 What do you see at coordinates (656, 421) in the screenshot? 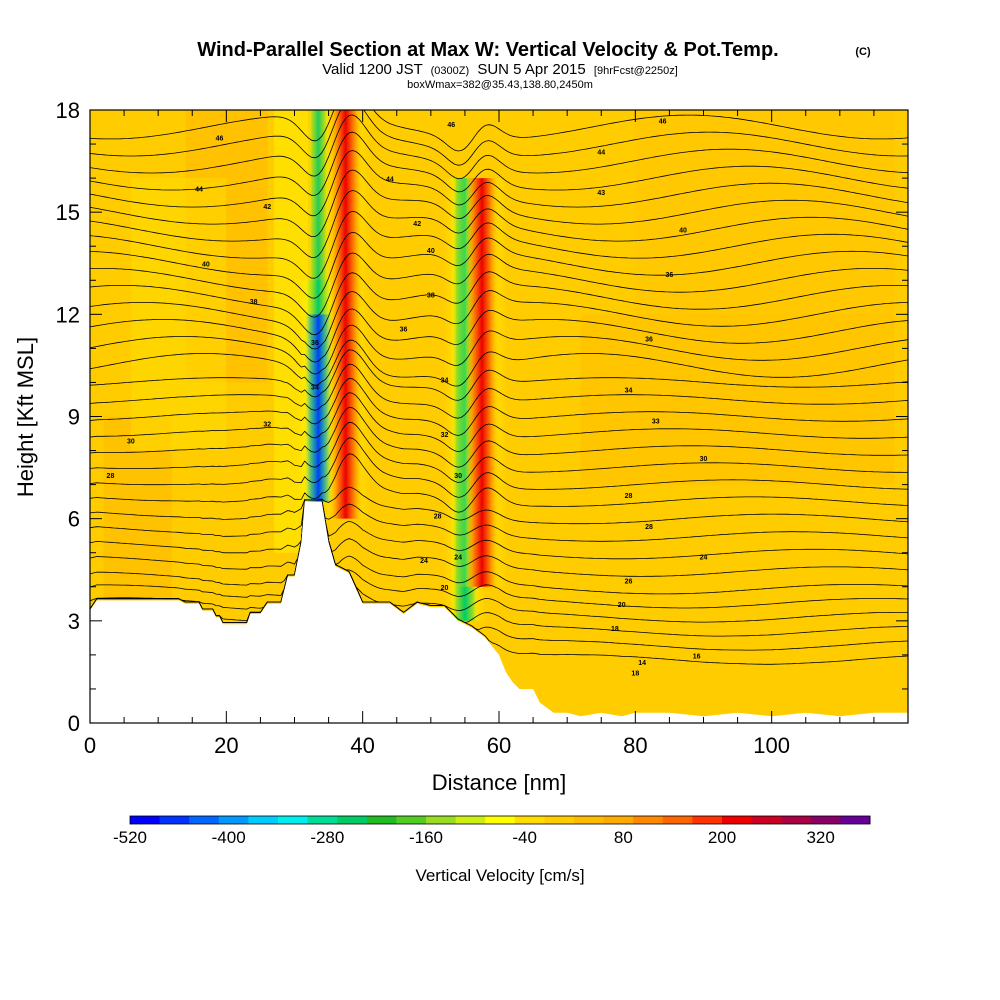
I see `contour-label: 33` at bounding box center [656, 421].